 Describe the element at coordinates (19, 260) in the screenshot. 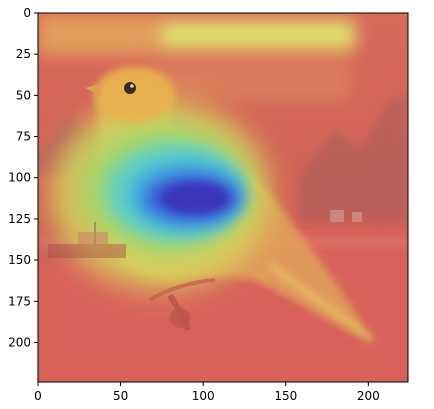

I see `y-tick-label: 150` at that location.